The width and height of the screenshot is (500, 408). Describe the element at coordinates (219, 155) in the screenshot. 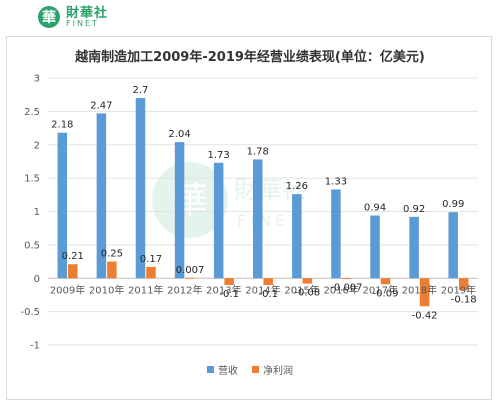

I see `revenue-data-label: 1.73` at that location.